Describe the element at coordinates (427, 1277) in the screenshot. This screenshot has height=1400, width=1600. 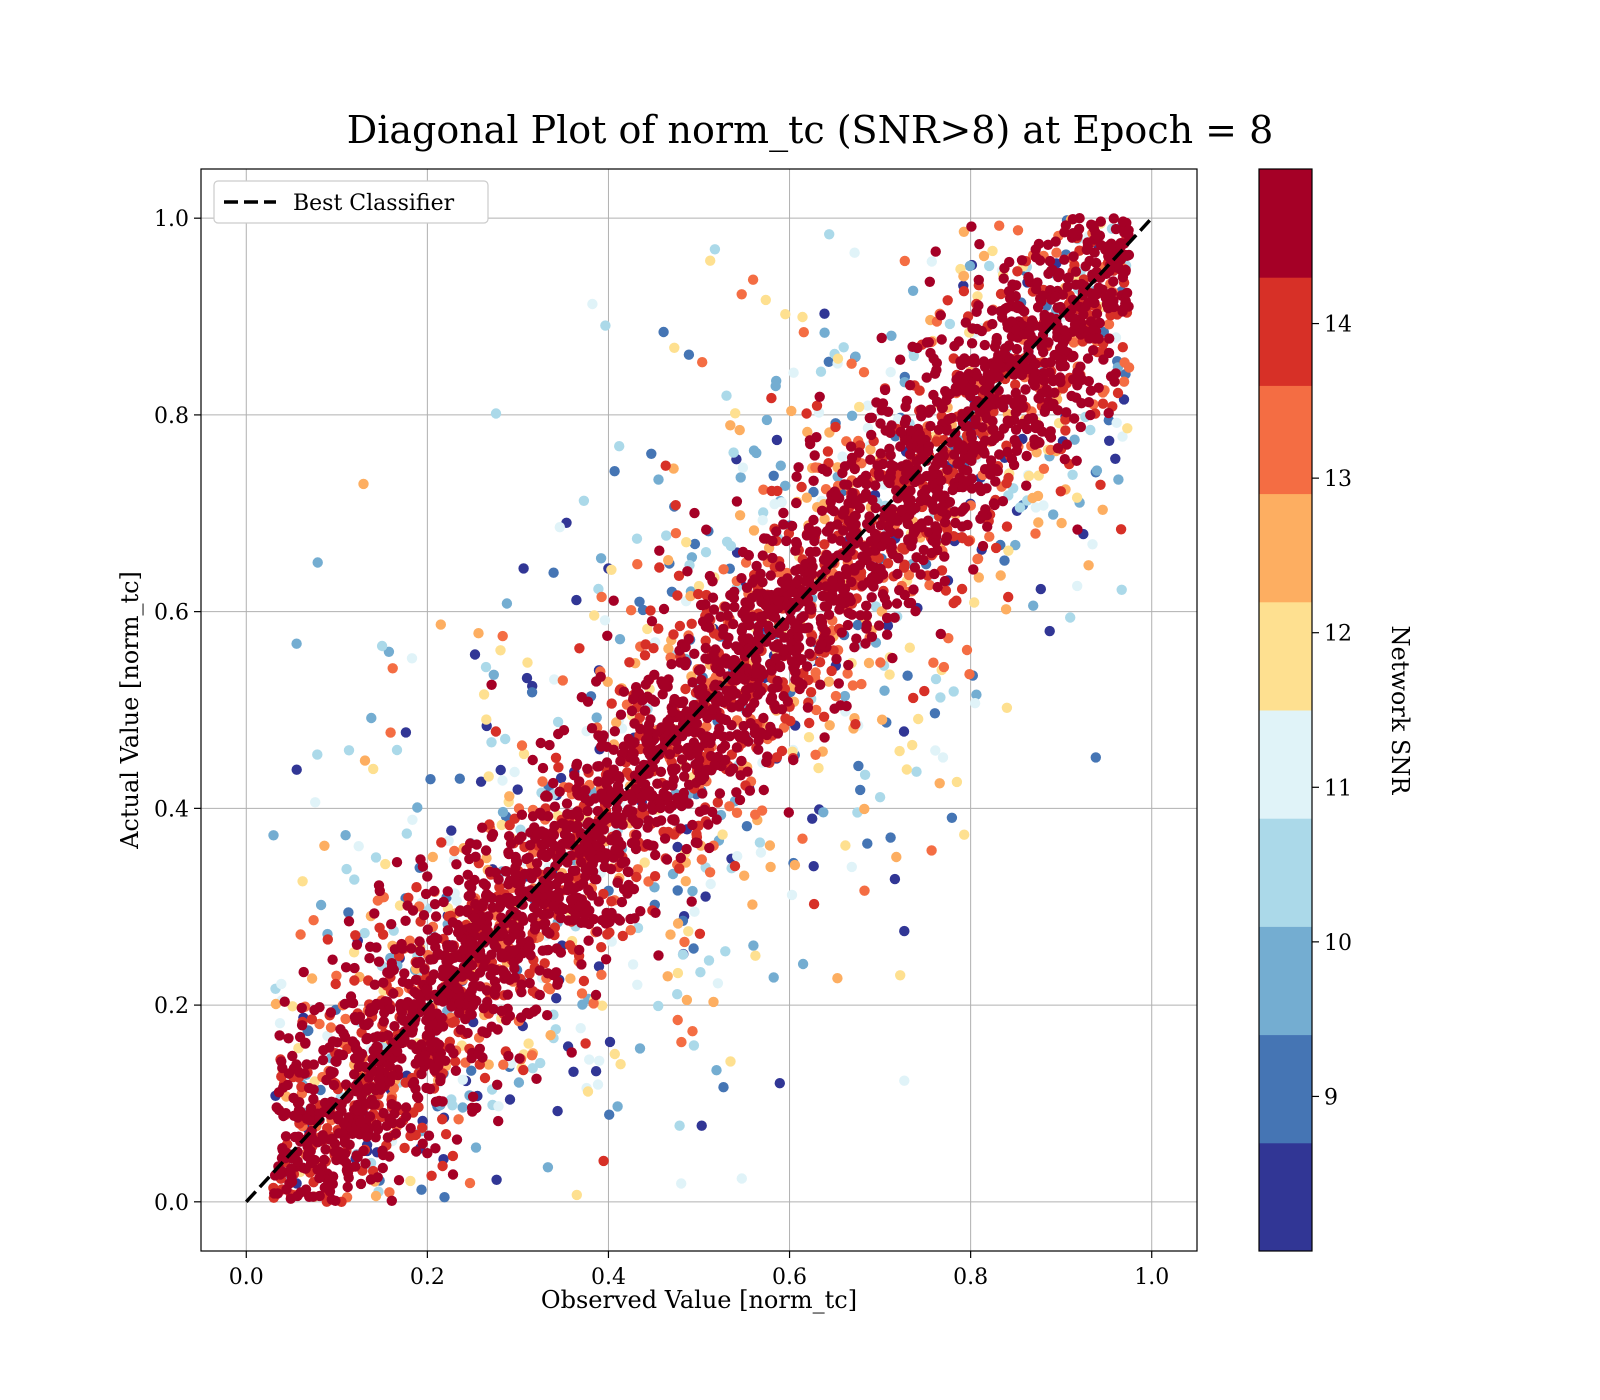
I see `x-tick-label: 0.2` at that location.